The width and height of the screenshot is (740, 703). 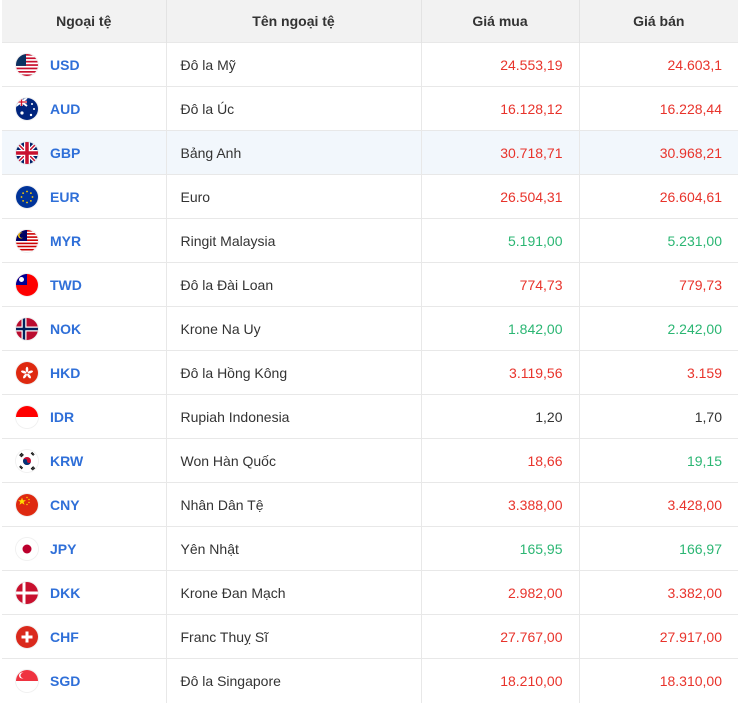 What do you see at coordinates (500, 21) in the screenshot?
I see `header-buy-price: Giá mua` at bounding box center [500, 21].